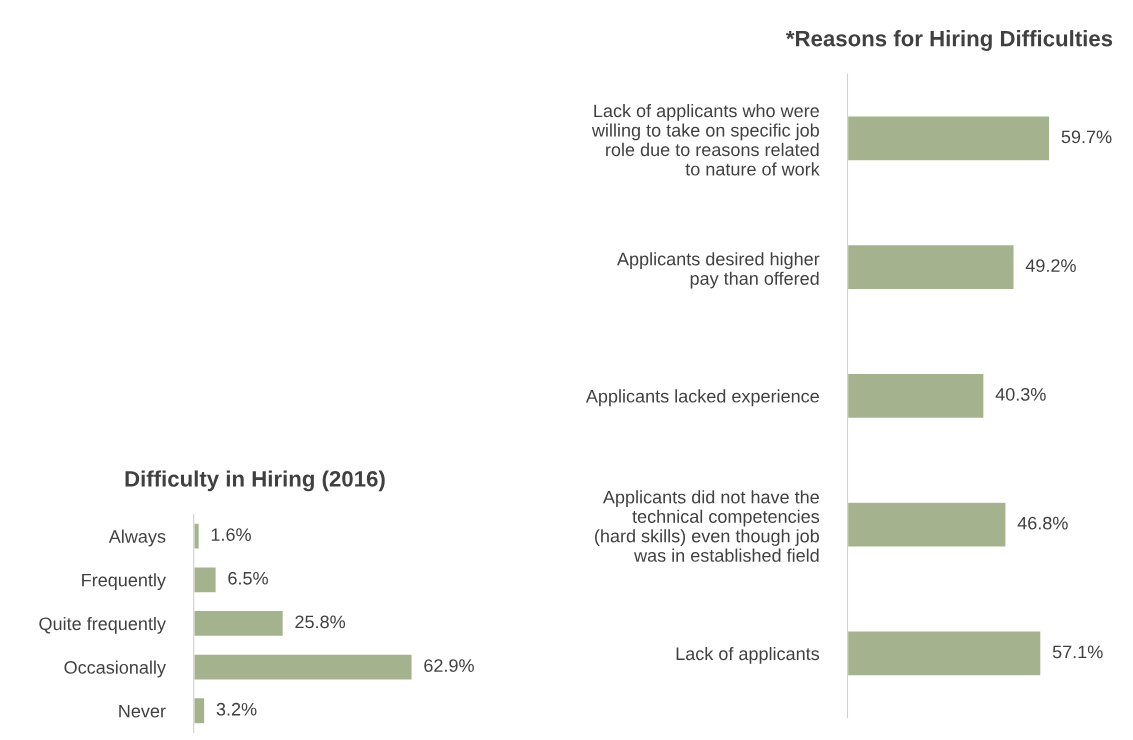  I want to click on data-label: 6.5%, so click(248, 578).